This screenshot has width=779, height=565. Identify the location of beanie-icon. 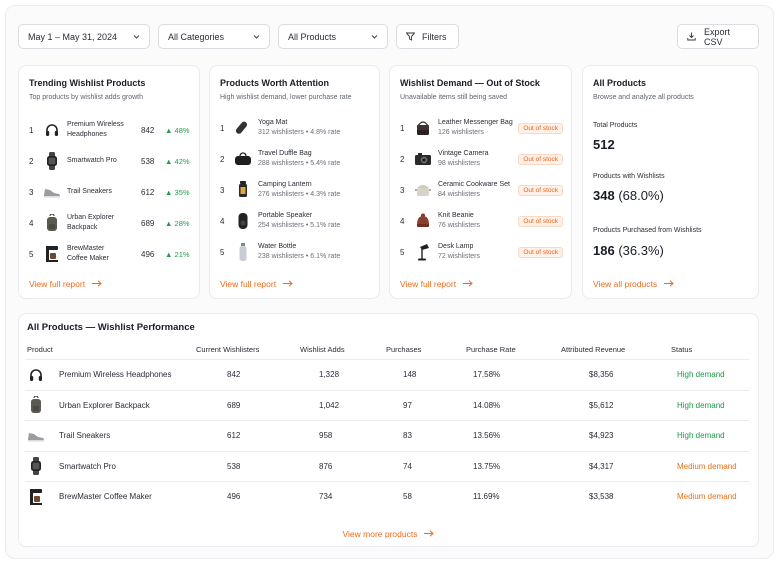
(423, 221).